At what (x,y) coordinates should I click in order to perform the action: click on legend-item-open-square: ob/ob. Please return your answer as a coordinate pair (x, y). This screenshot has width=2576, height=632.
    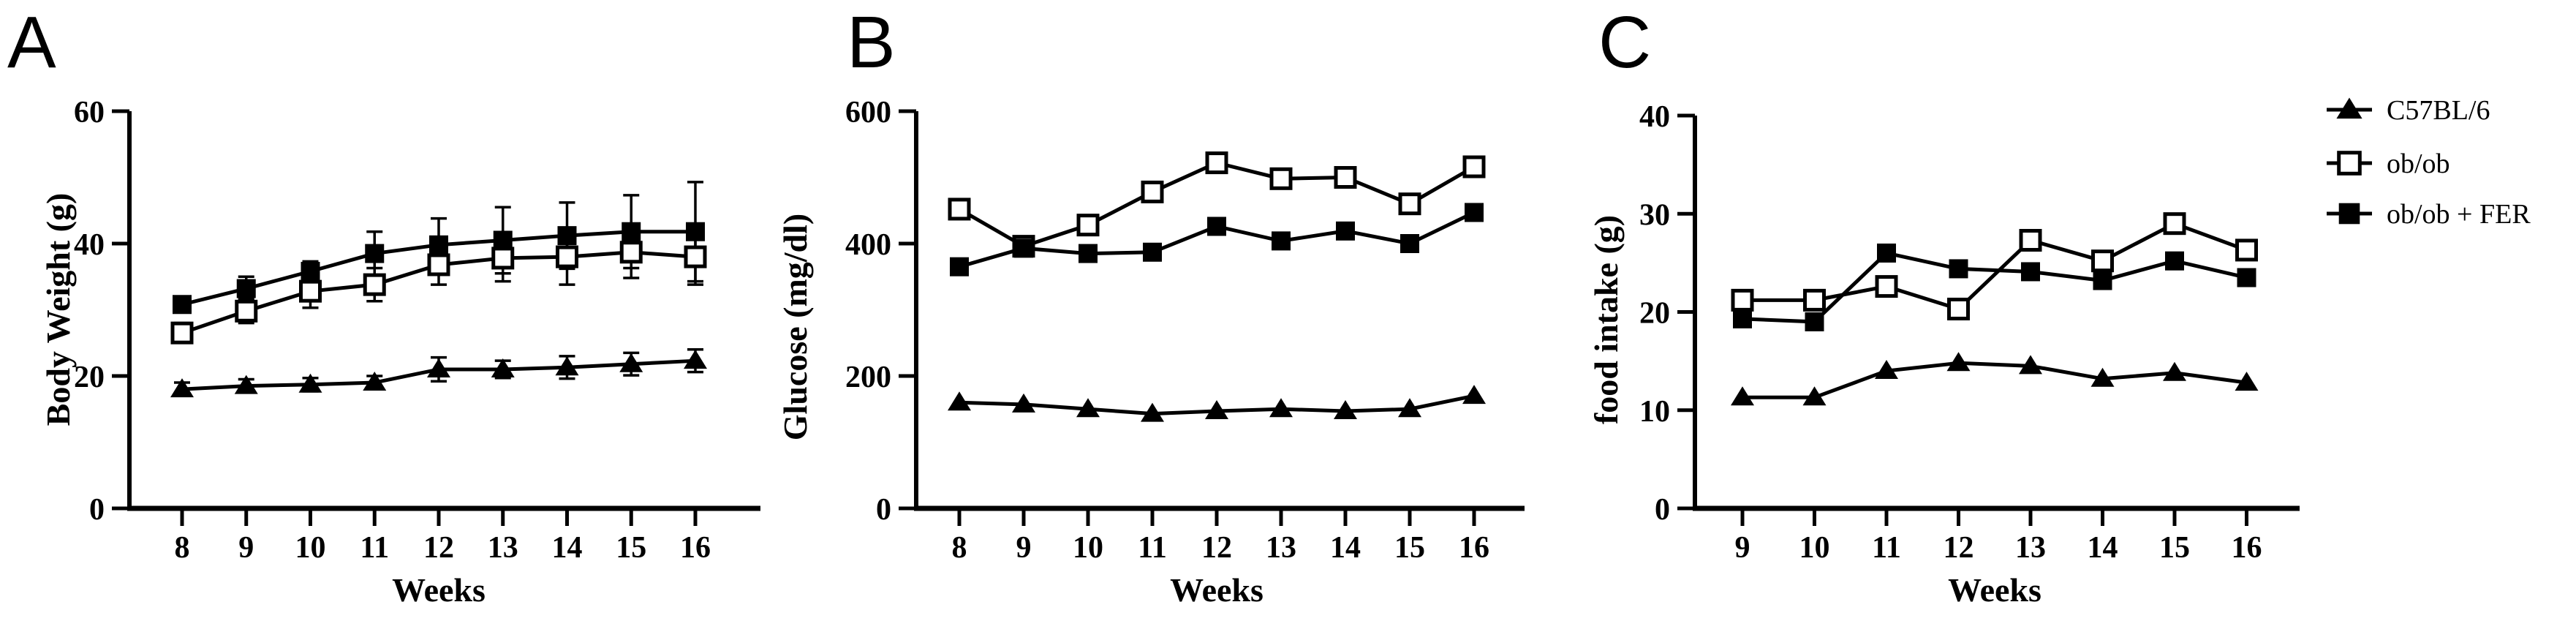
    Looking at the image, I should click on (2388, 163).